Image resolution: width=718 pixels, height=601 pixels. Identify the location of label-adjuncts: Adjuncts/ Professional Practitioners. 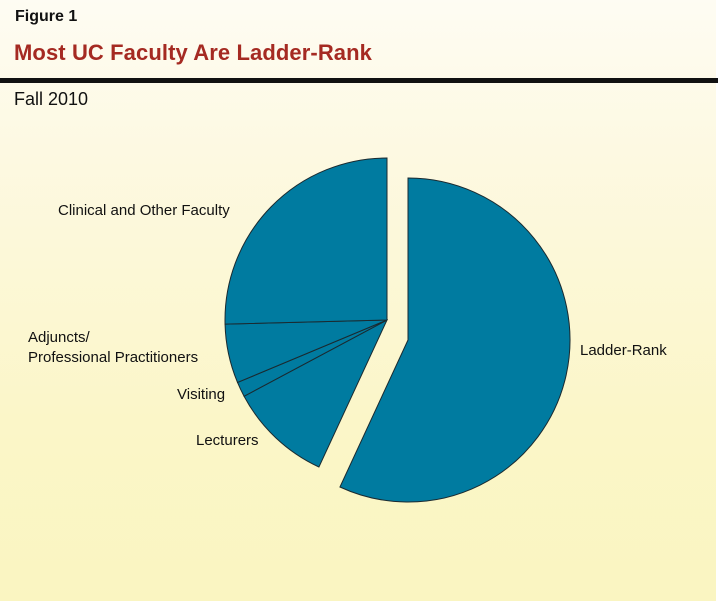
(113, 348).